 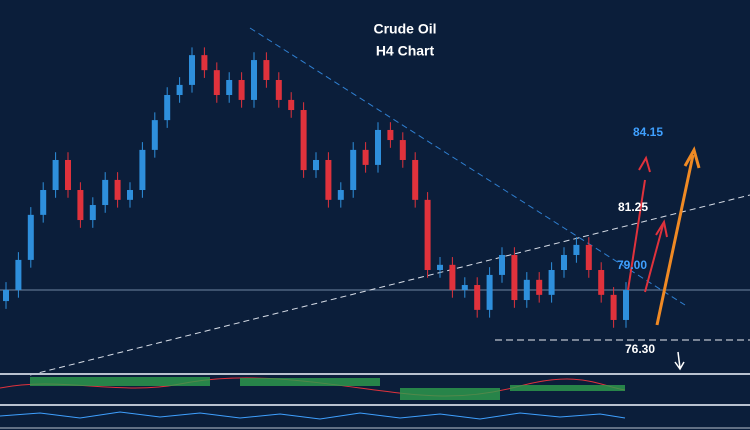 I want to click on chart-subtitle: H4 Chart, so click(x=405, y=51).